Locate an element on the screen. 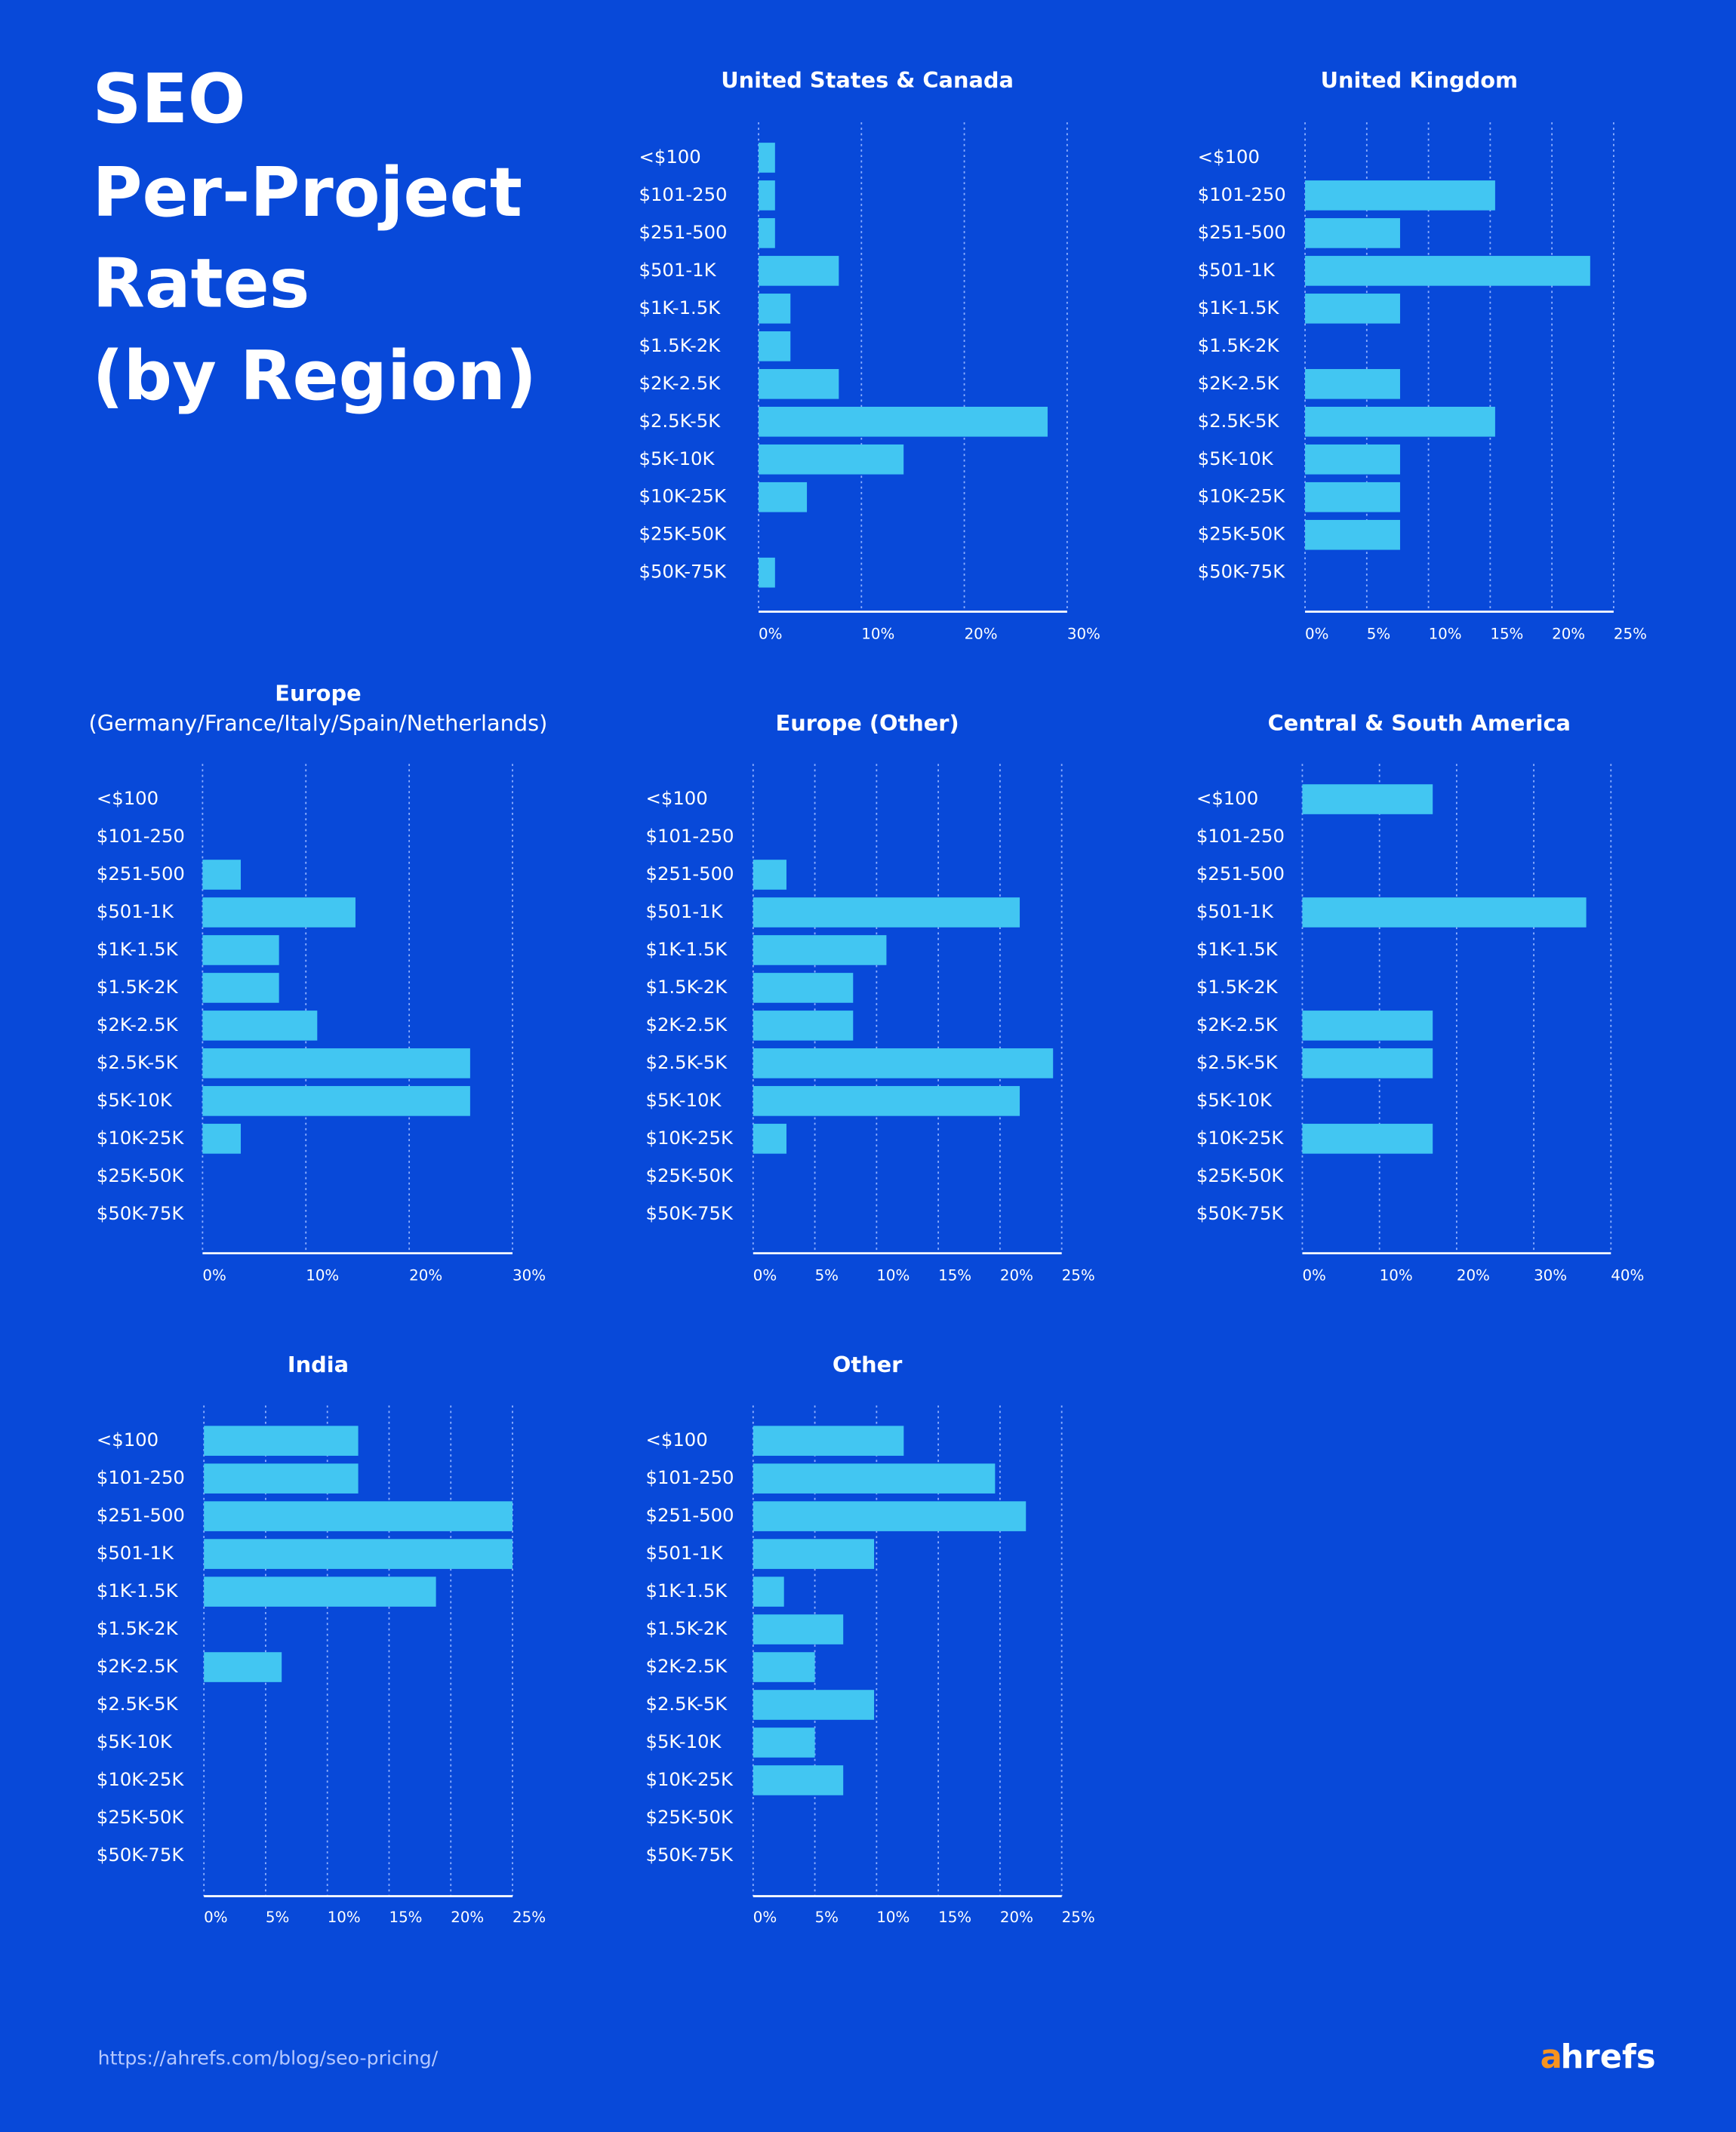 The width and height of the screenshot is (1736, 2132). chart-title: Europe is located at coordinates (318, 693).